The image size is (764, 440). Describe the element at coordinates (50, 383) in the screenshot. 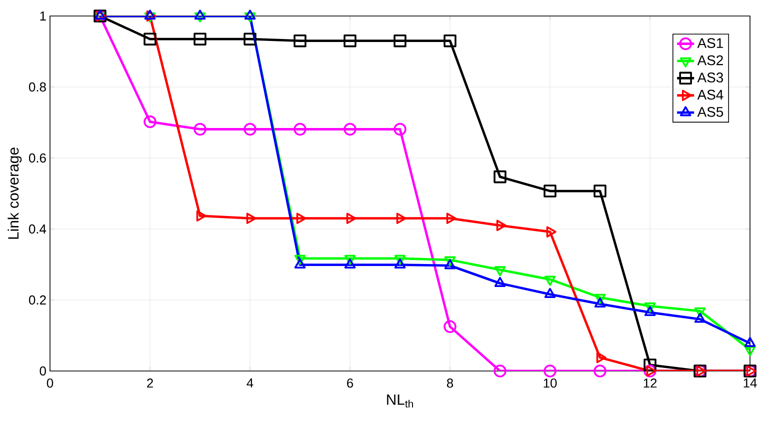

I see `x-tick-label: 0` at that location.